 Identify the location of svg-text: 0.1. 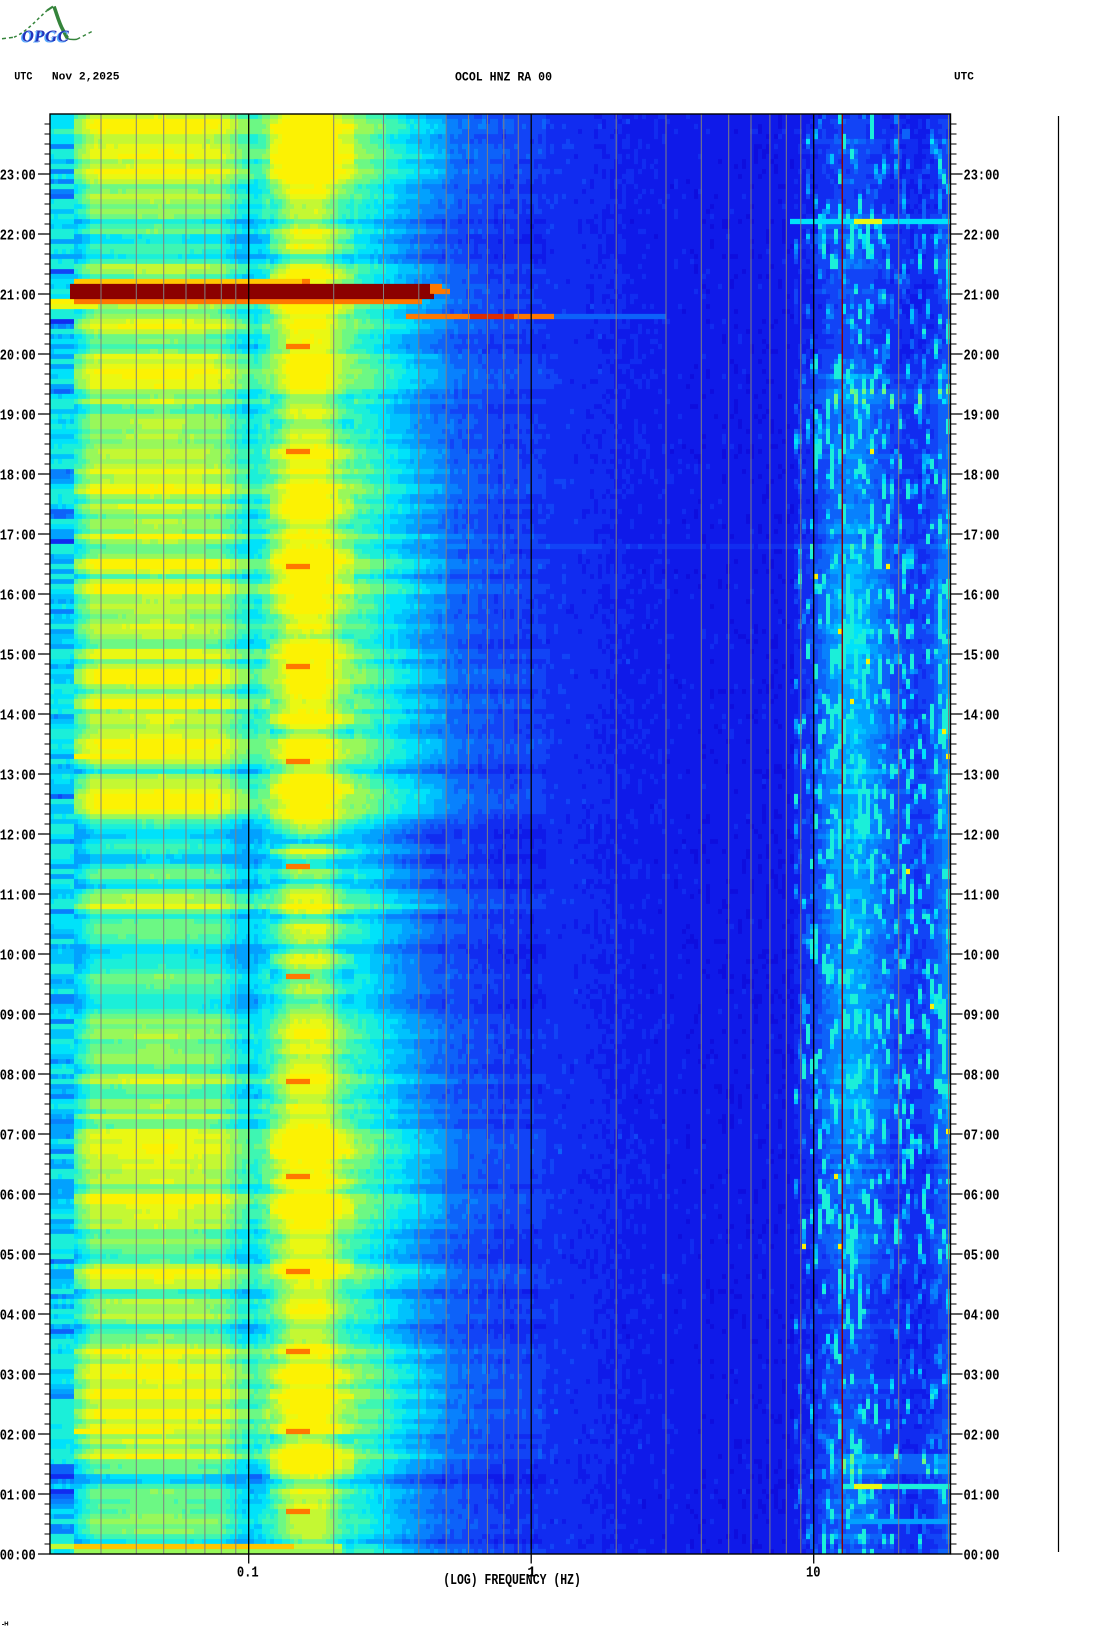
(248, 1574).